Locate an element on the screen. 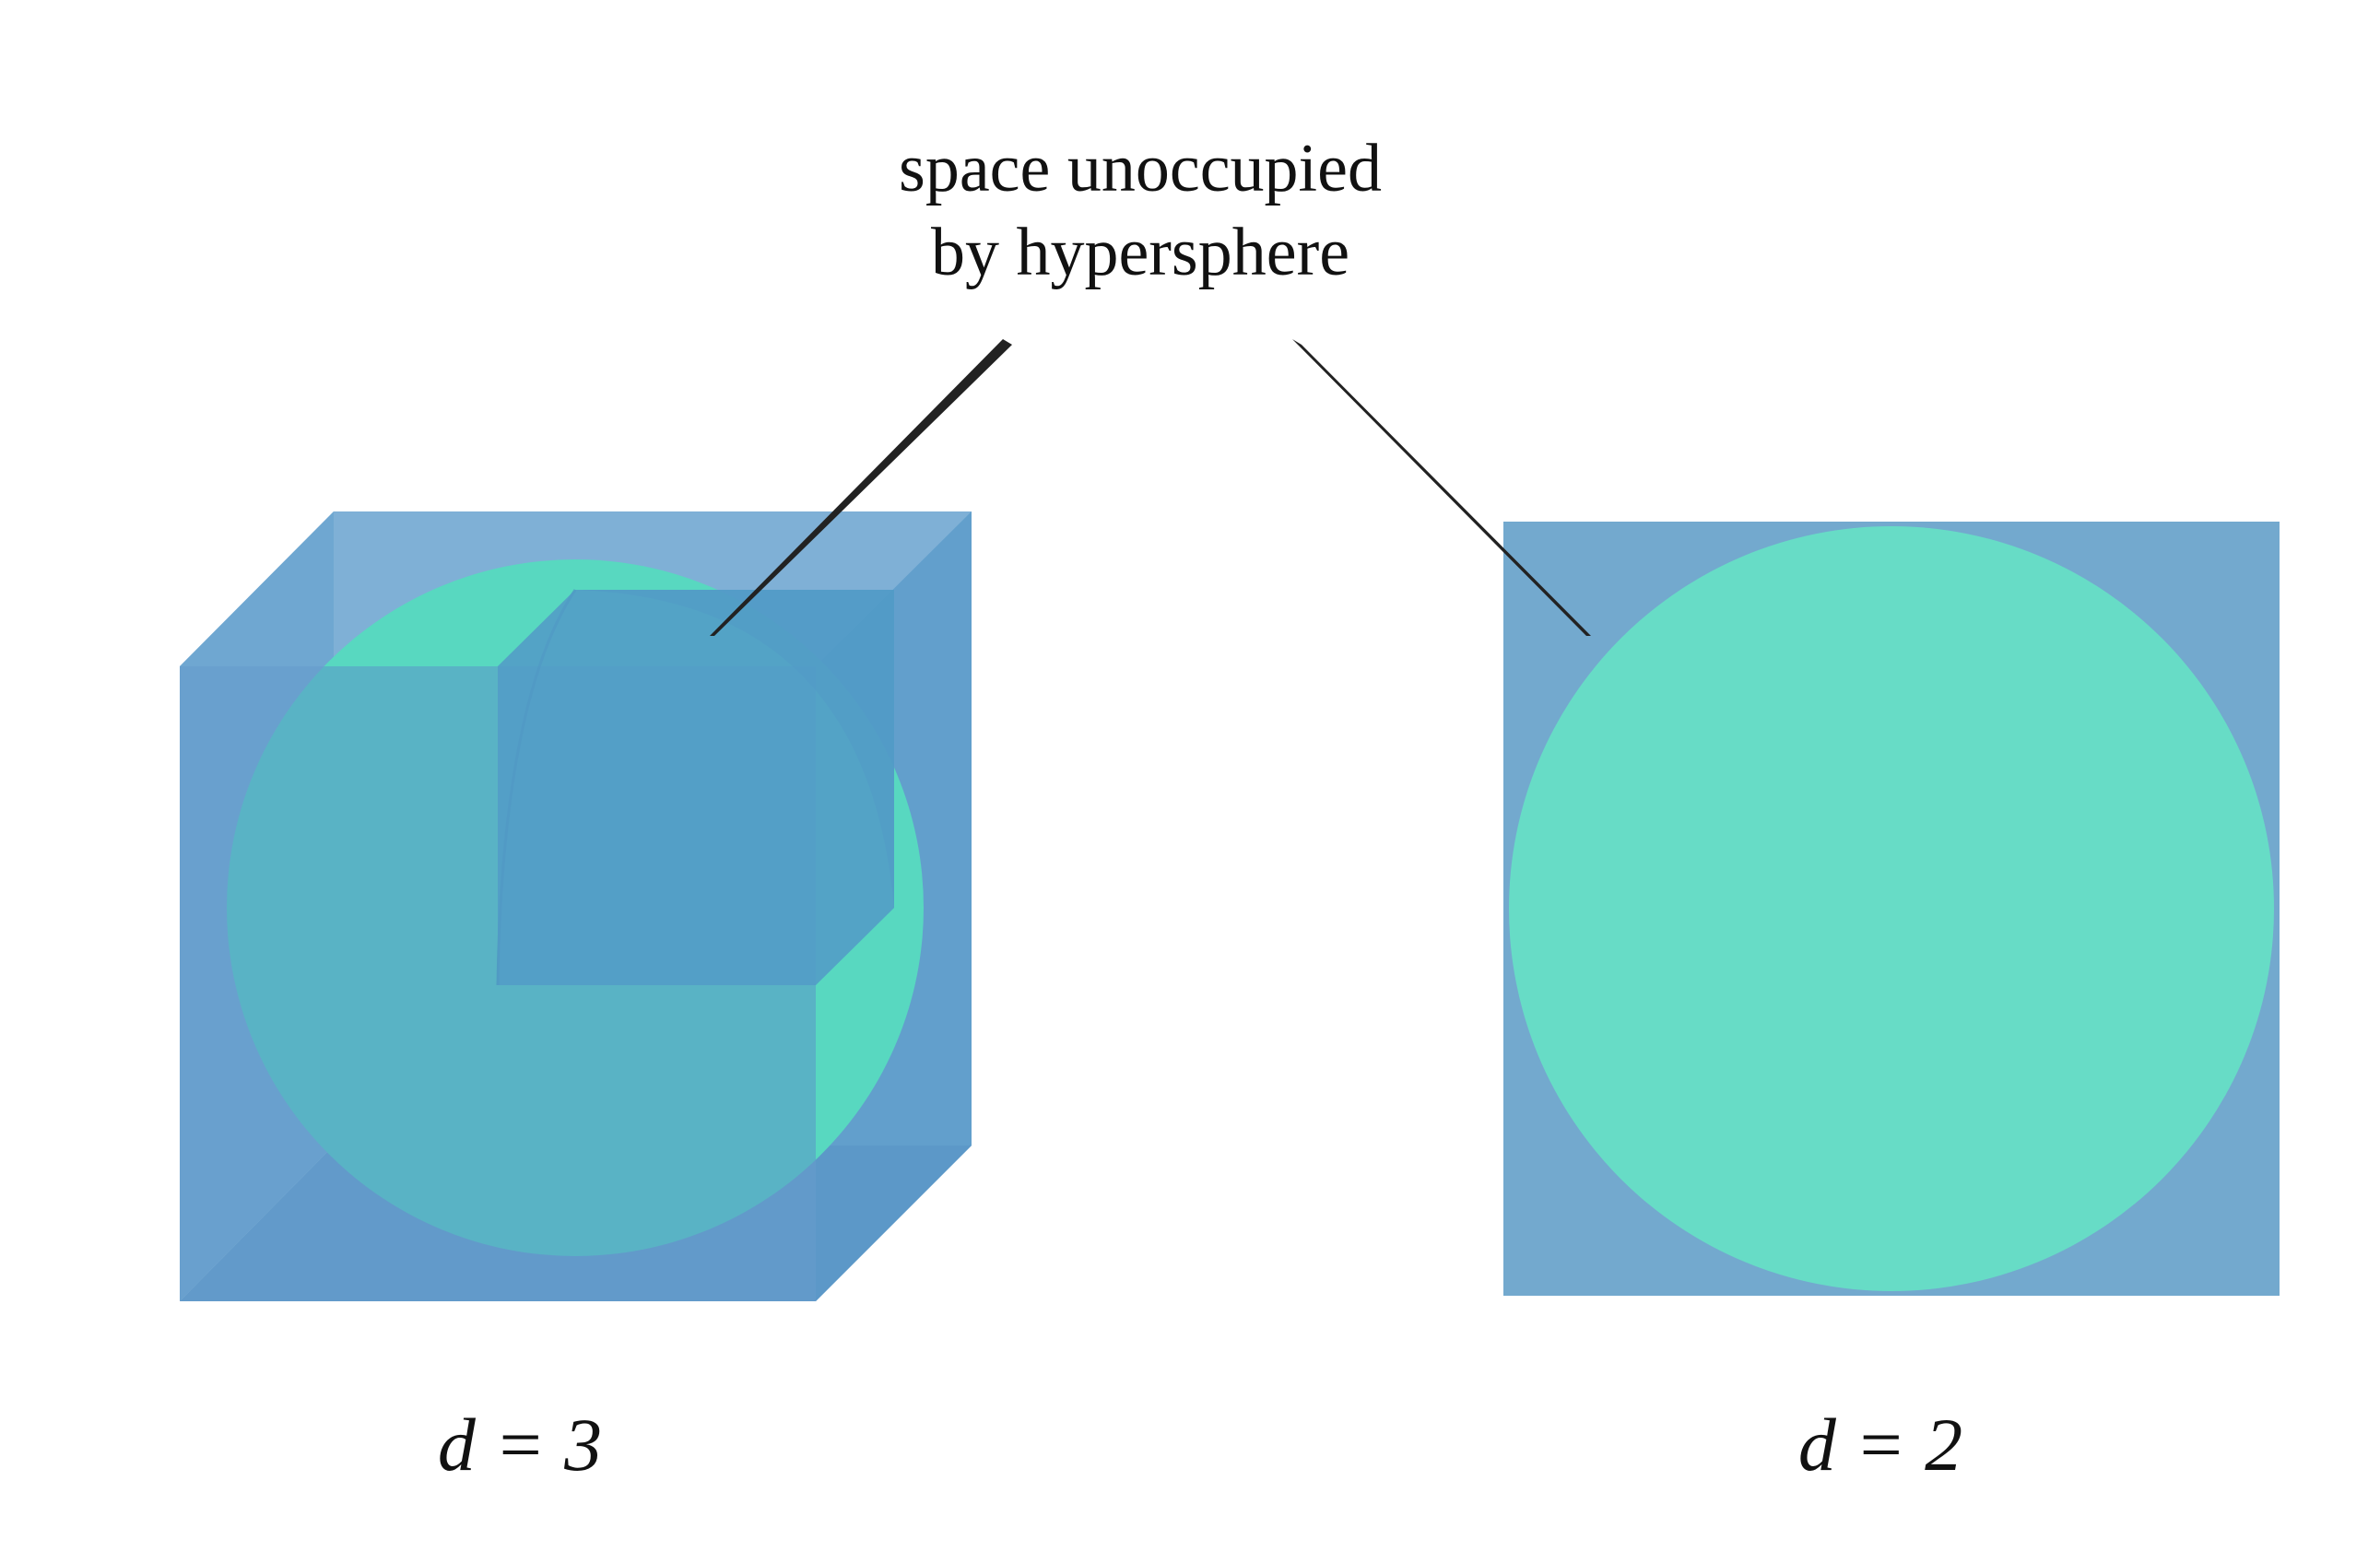  pointer-line-left is located at coordinates (861, 487).